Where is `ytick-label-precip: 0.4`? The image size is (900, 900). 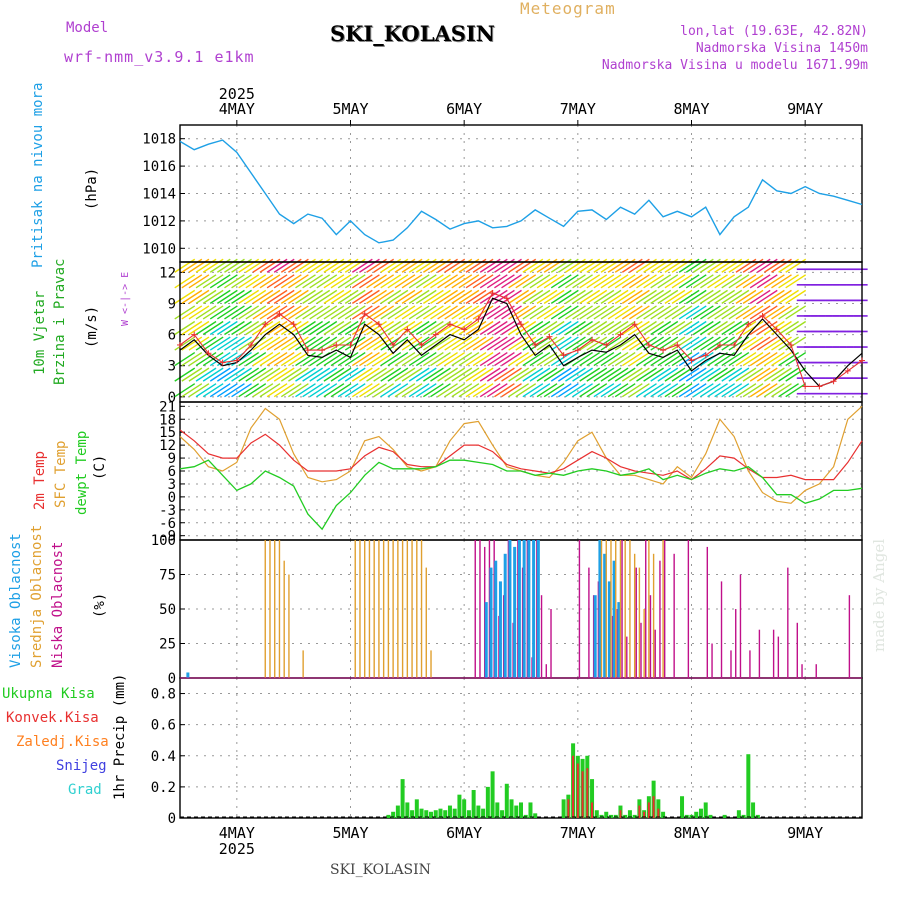
ytick-label-precip: 0.4 is located at coordinates (163, 757).